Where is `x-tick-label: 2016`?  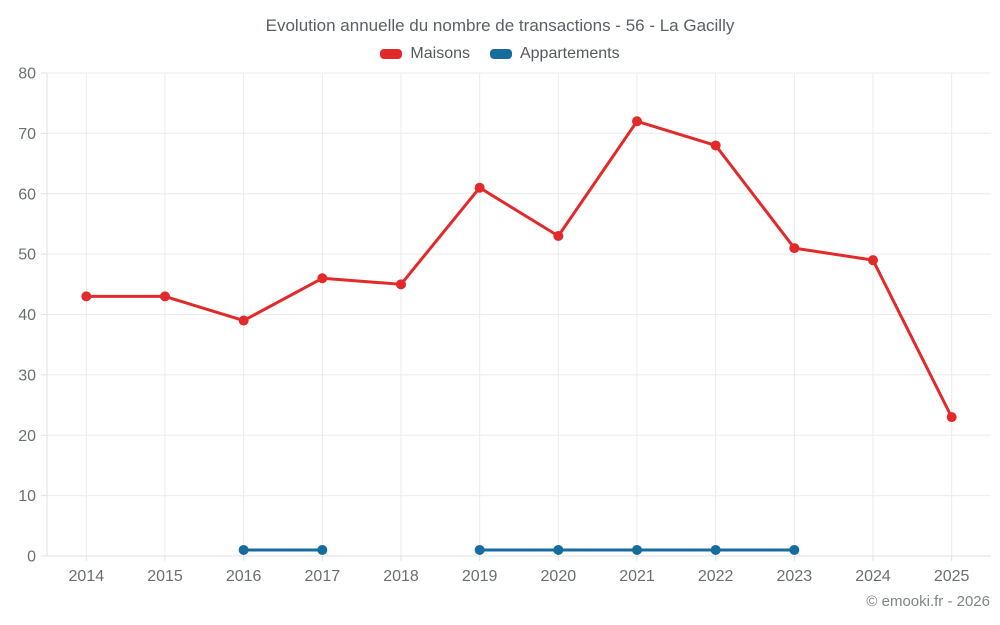 x-tick-label: 2016 is located at coordinates (244, 576).